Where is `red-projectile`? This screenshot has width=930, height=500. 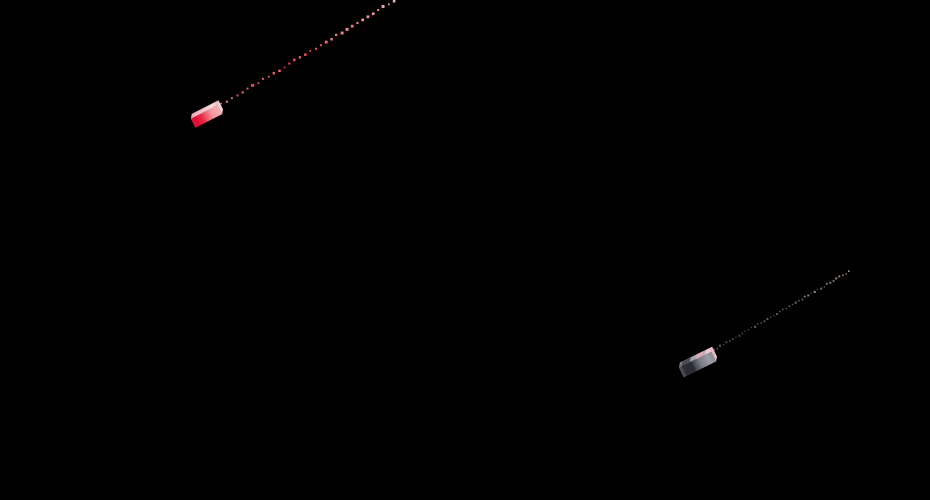 red-projectile is located at coordinates (206, 114).